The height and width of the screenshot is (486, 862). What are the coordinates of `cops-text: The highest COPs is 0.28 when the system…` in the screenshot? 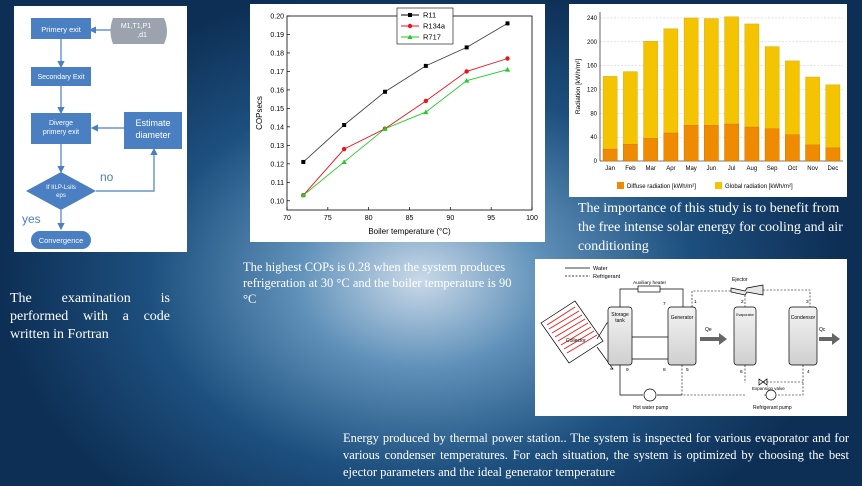 It's located at (377, 283).